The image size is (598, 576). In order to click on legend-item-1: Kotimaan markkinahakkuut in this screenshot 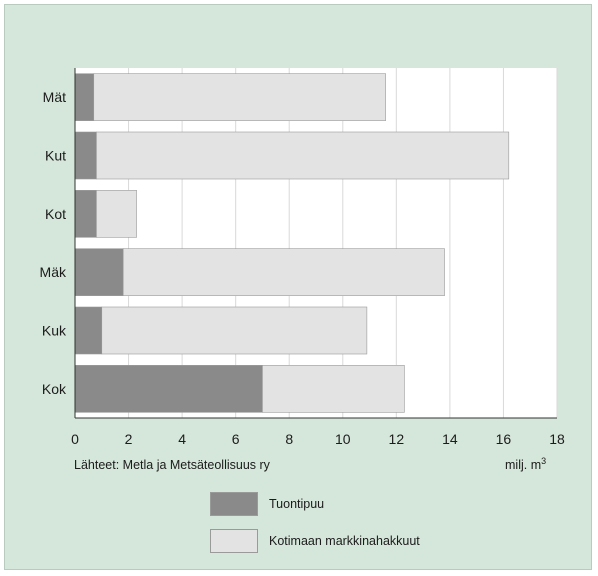, I will do `click(315, 541)`.